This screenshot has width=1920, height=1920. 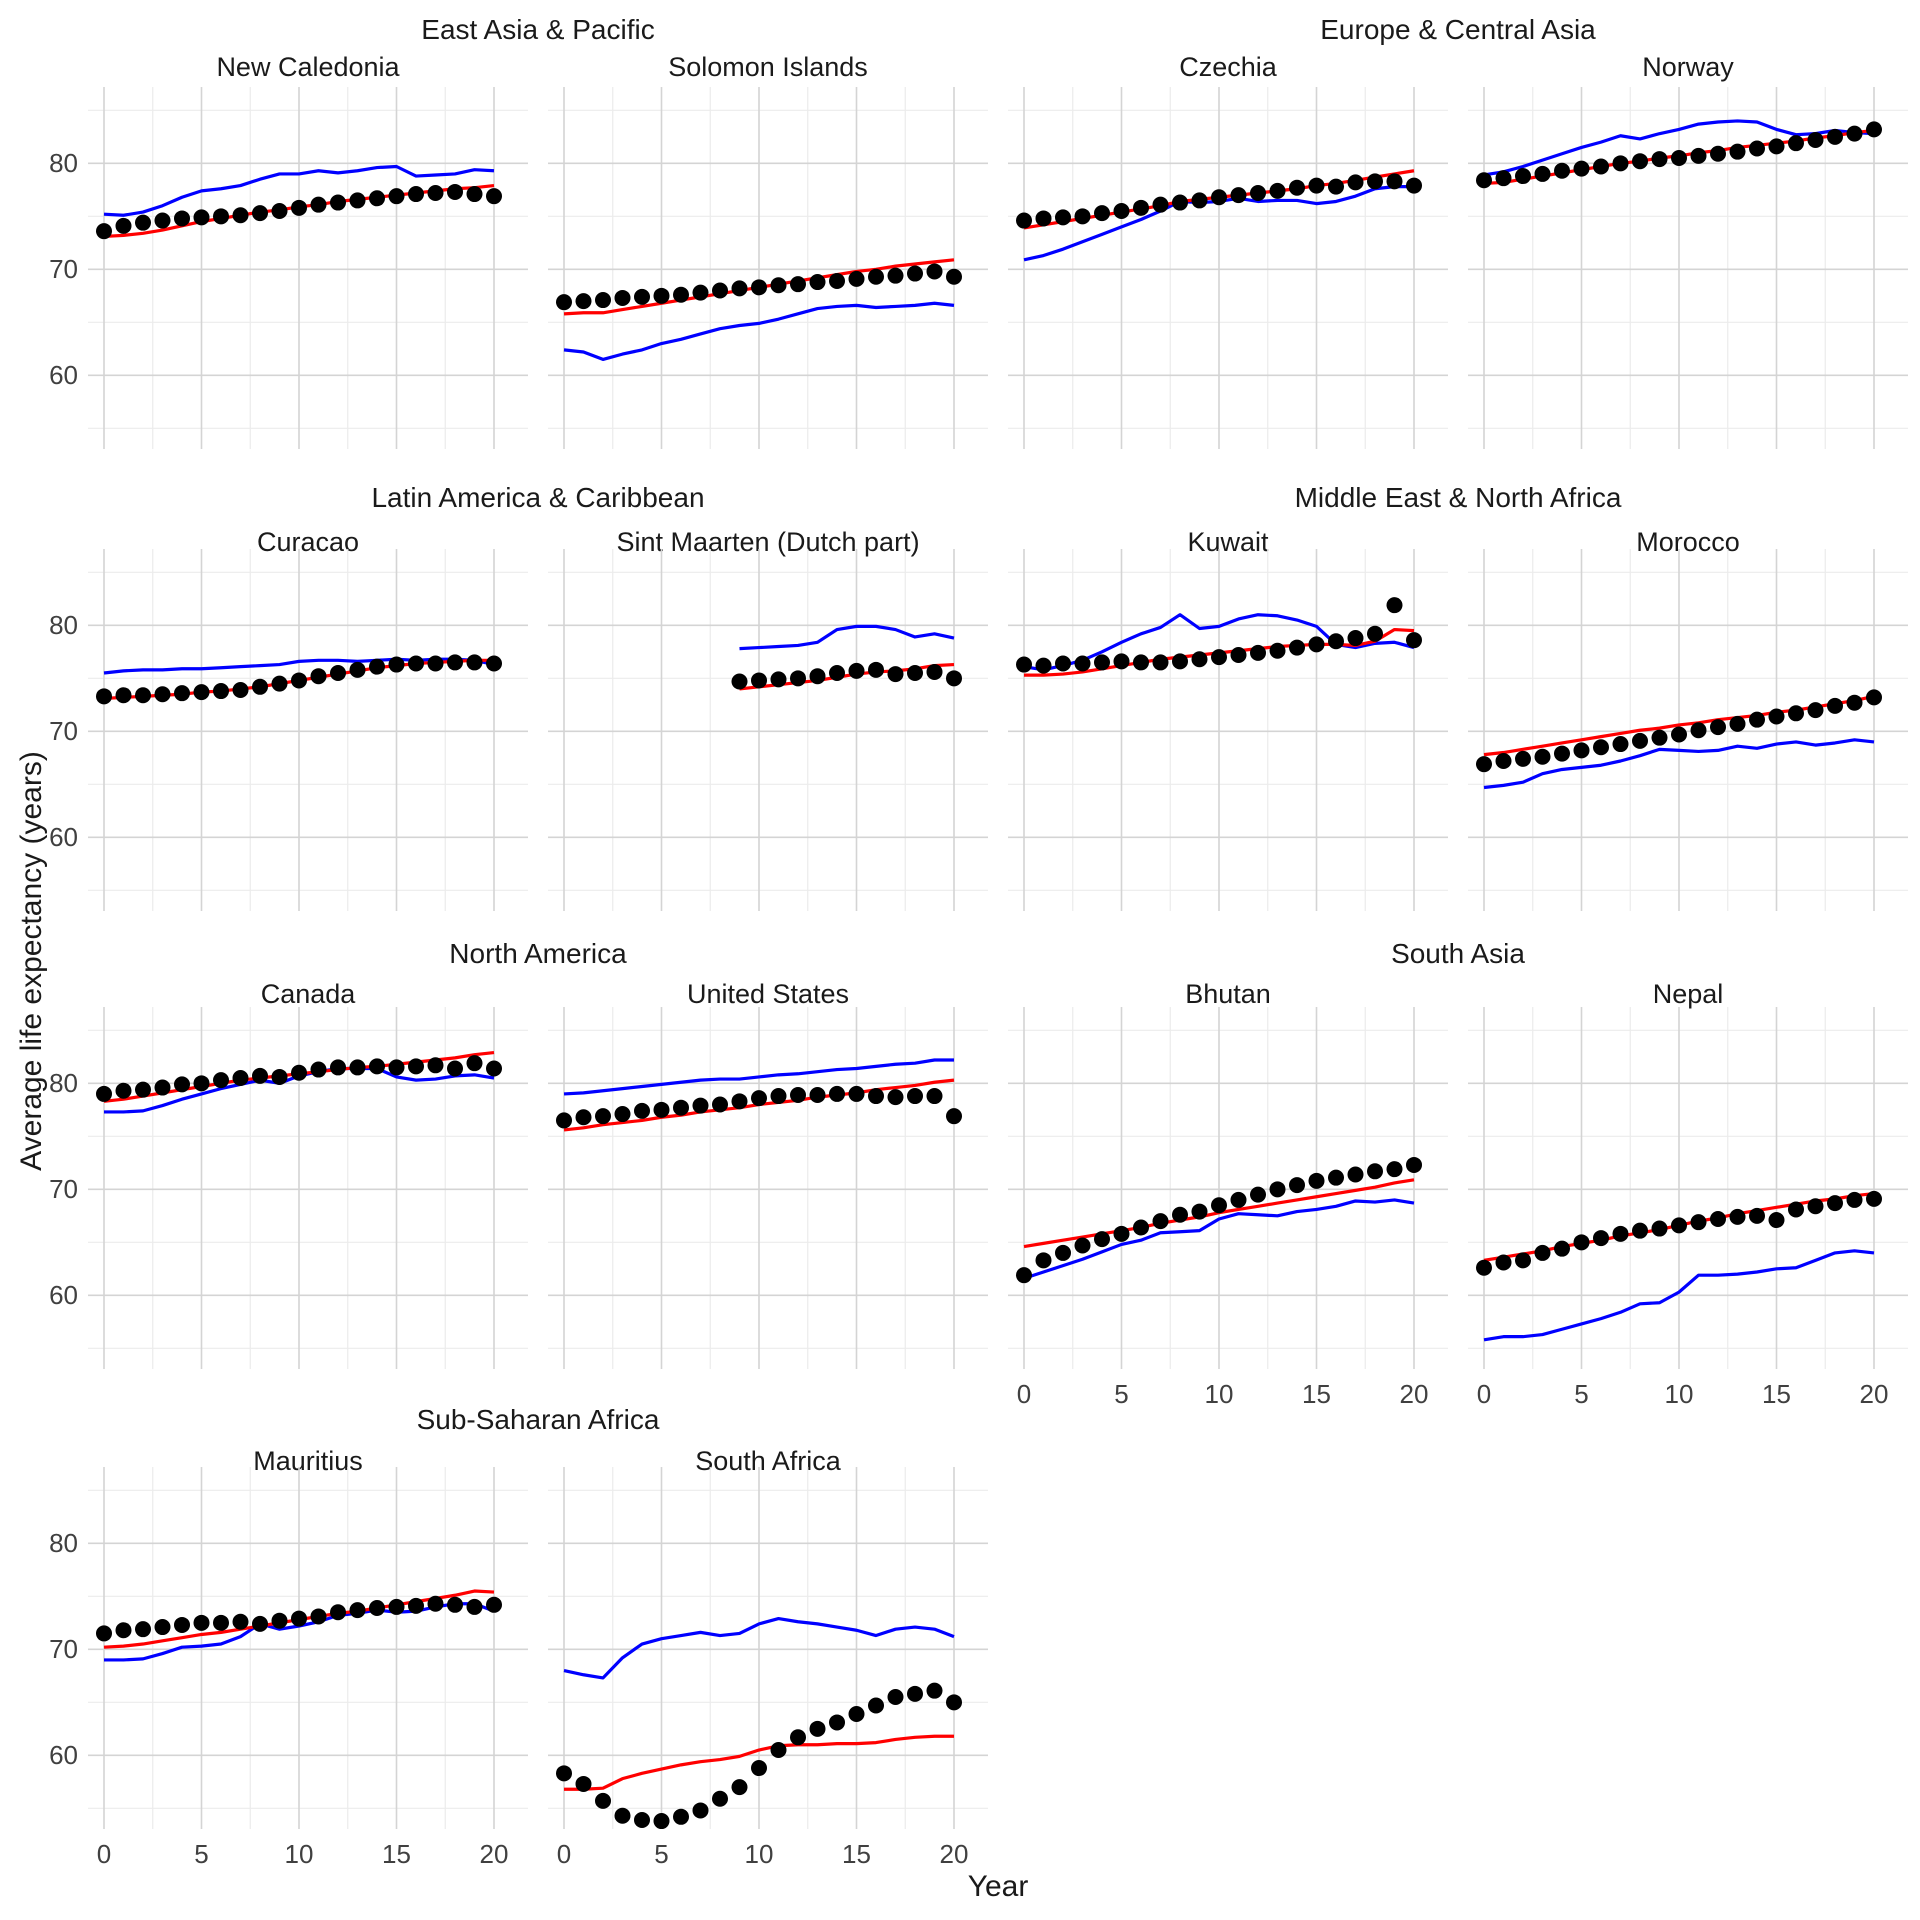 What do you see at coordinates (308, 67) in the screenshot?
I see `facet-title-new-caledonia: New Caledonia` at bounding box center [308, 67].